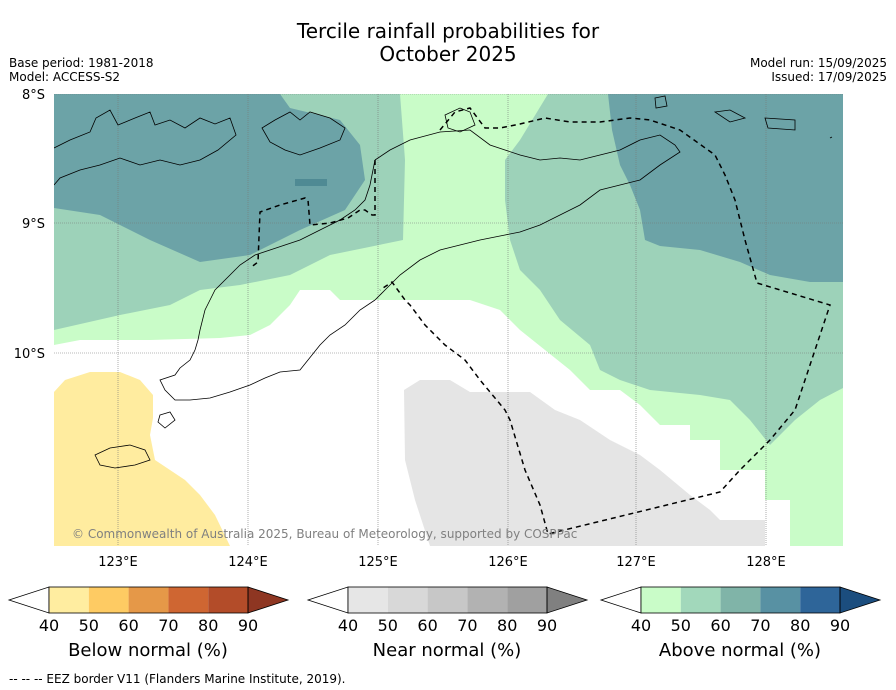 This screenshot has height=690, width=896. I want to click on colorbar-near-label: Near normal (%), so click(447, 650).